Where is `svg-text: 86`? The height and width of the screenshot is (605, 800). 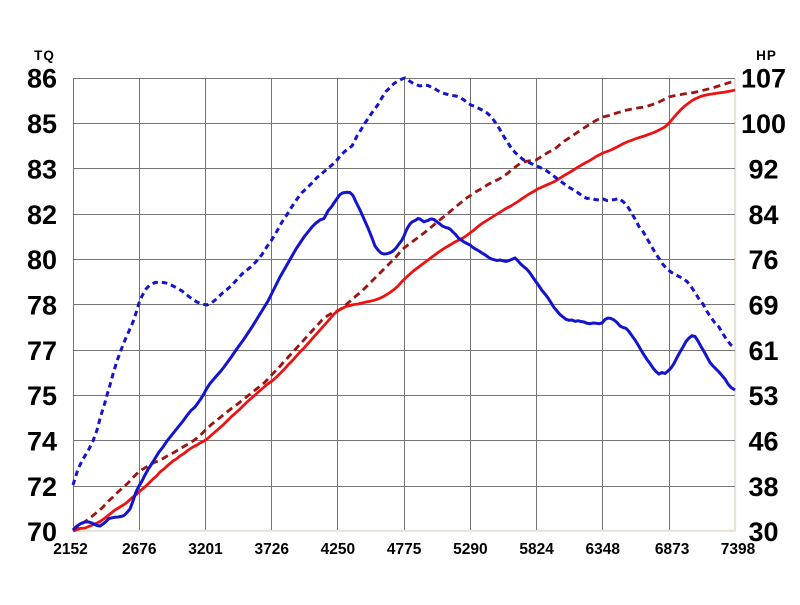
svg-text: 86 is located at coordinates (42, 79).